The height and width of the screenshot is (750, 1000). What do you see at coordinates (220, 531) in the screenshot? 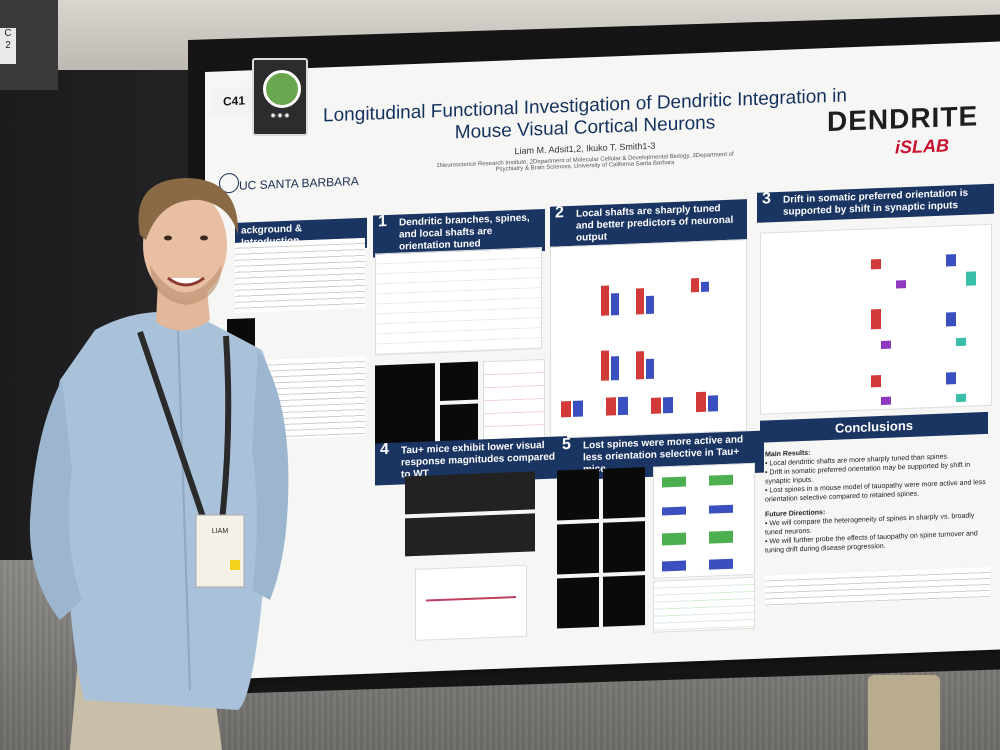
I see `badge-name: LIAM` at bounding box center [220, 531].